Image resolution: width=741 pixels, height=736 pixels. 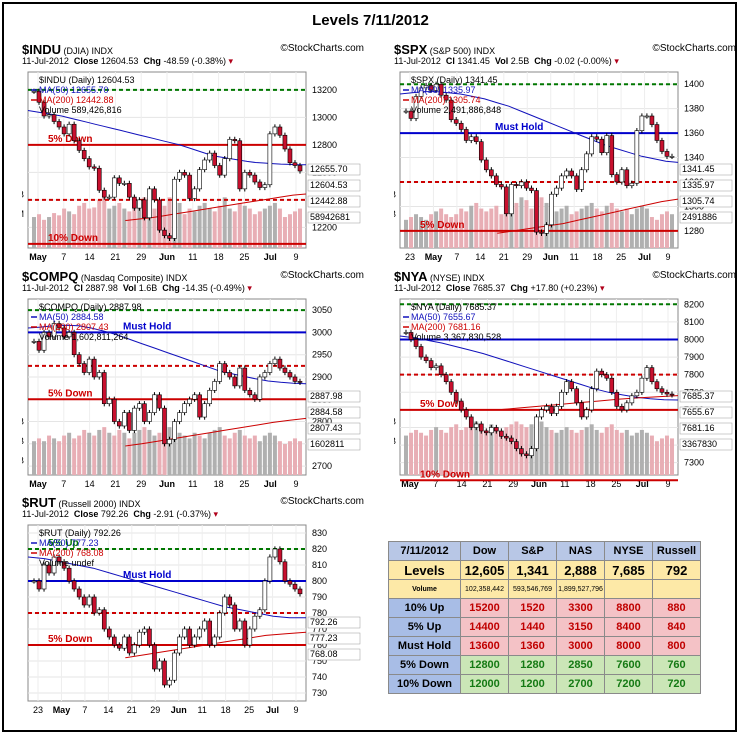 What do you see at coordinates (706, 428) in the screenshot?
I see `price-tag-box` at bounding box center [706, 428].